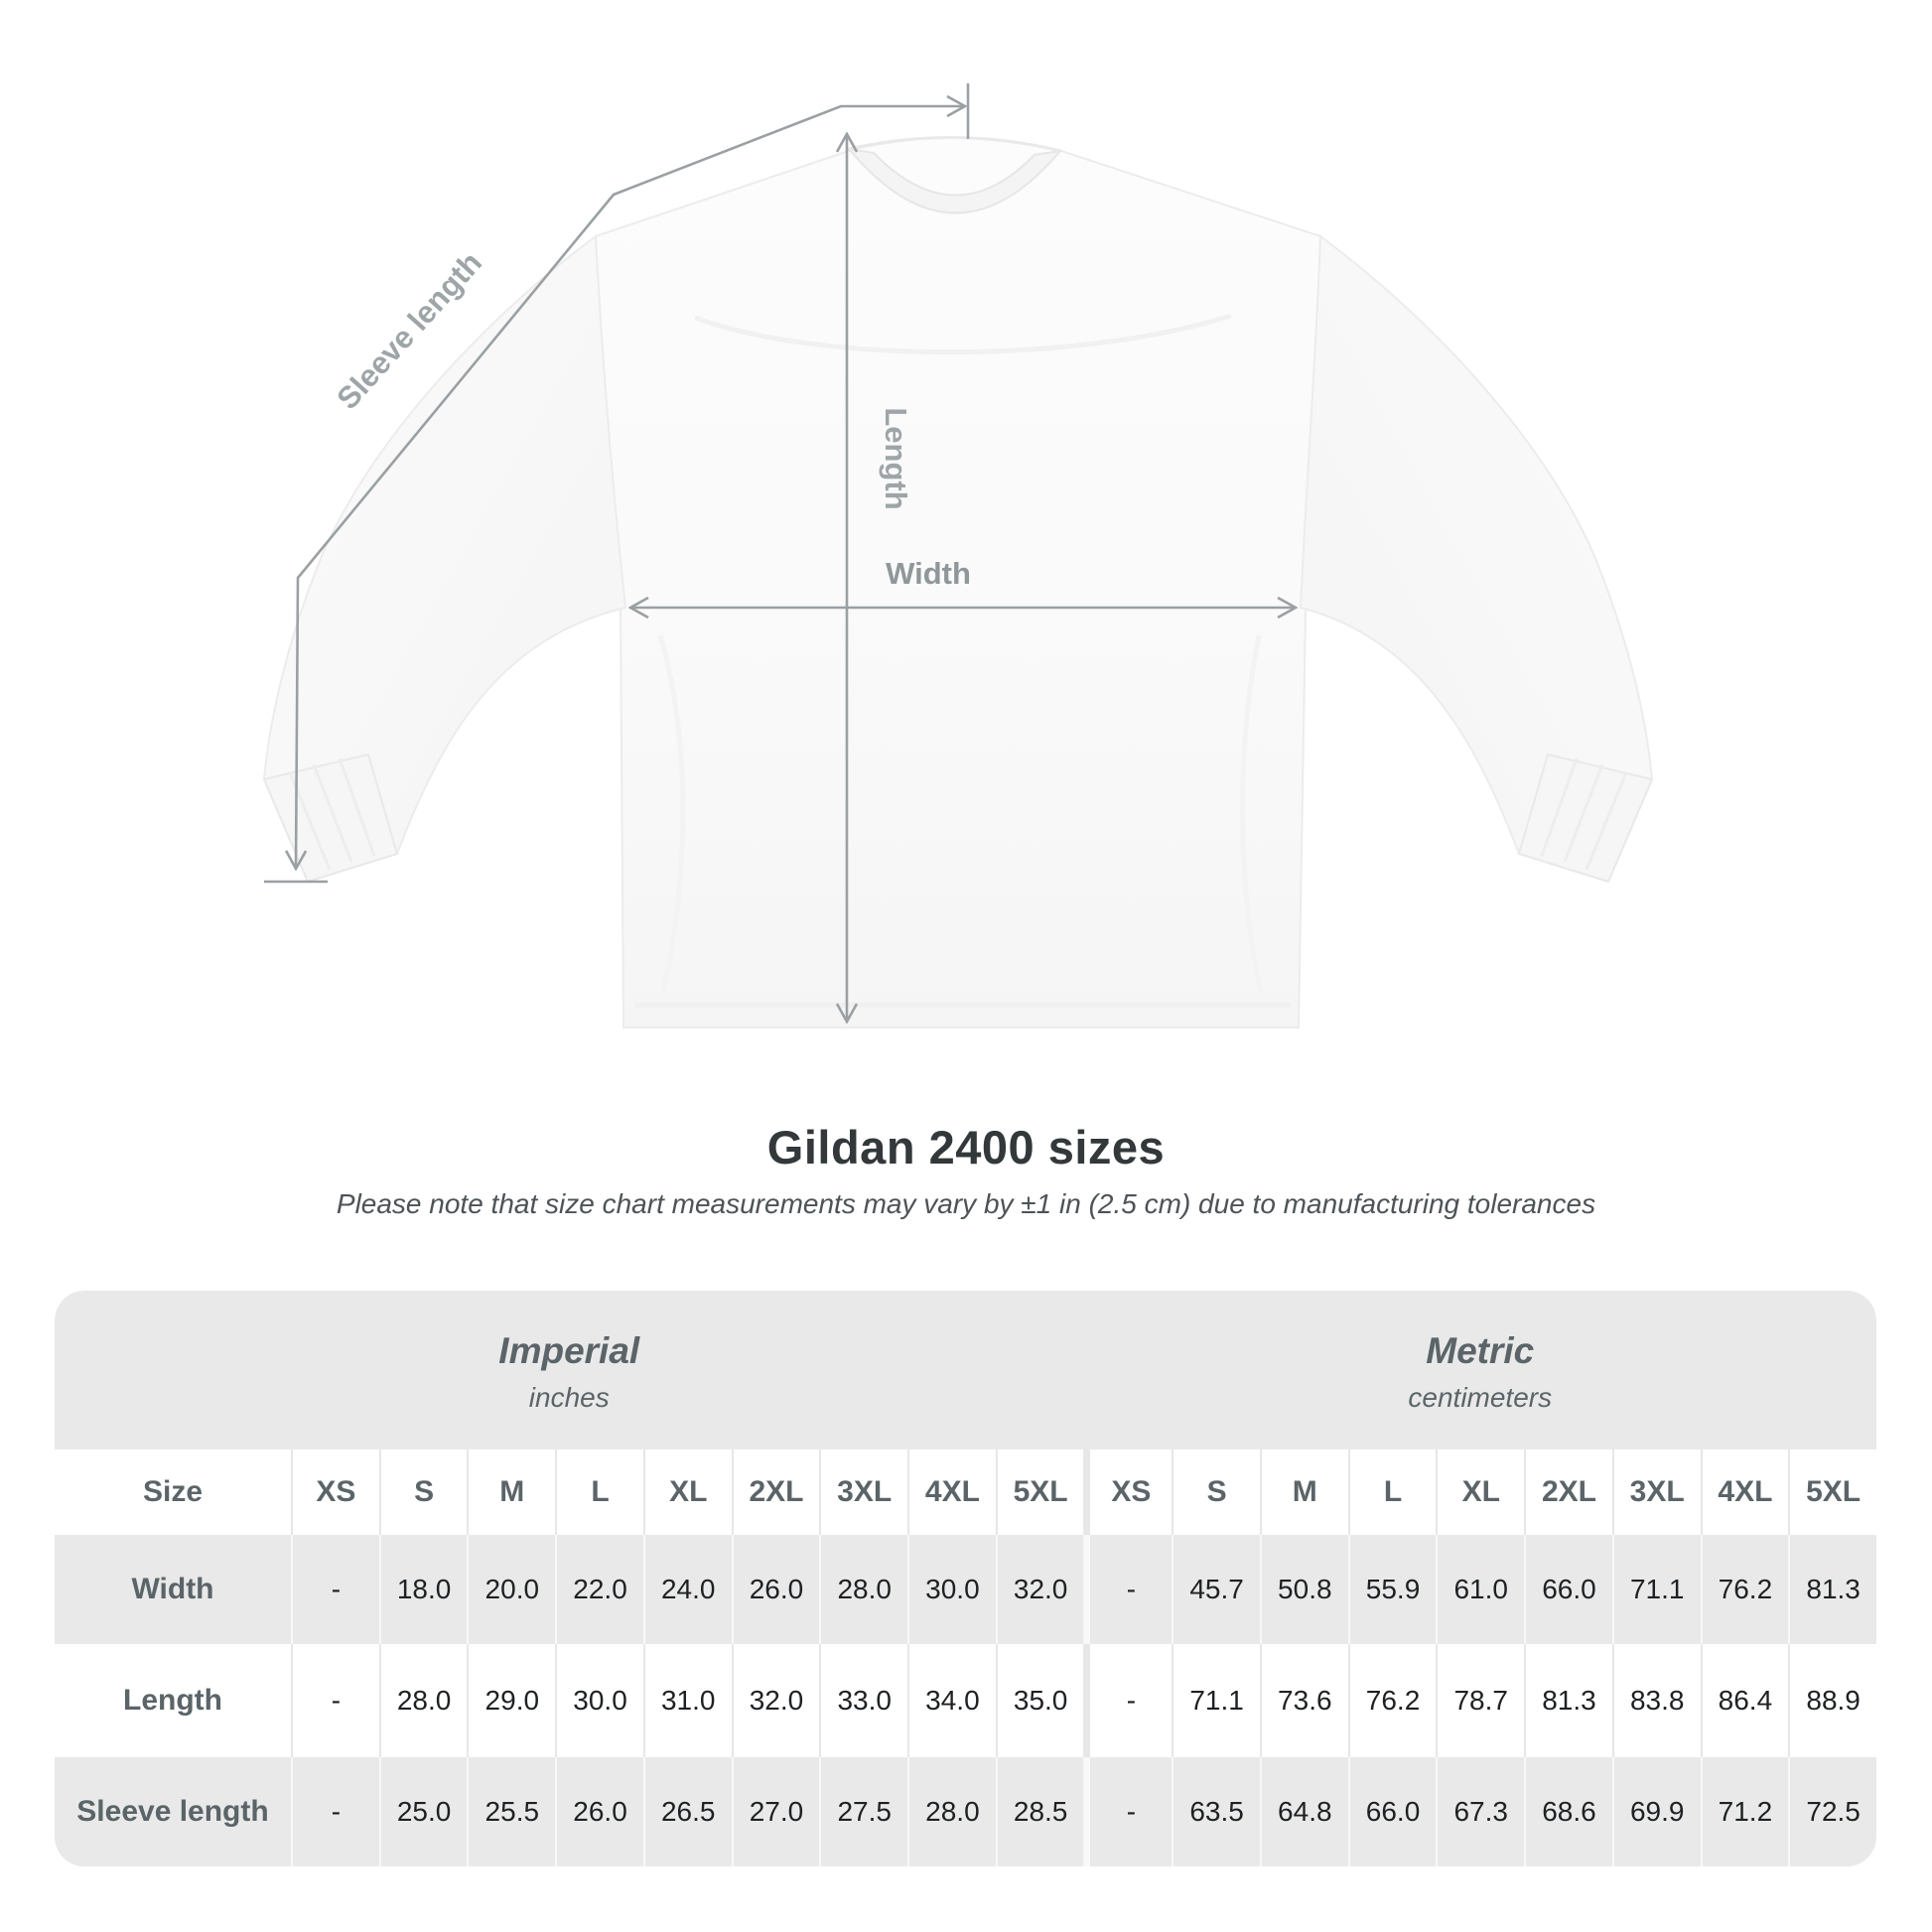 The width and height of the screenshot is (1932, 1932). Describe the element at coordinates (1480, 1812) in the screenshot. I see `measurement-cell-metric: 67.3` at that location.